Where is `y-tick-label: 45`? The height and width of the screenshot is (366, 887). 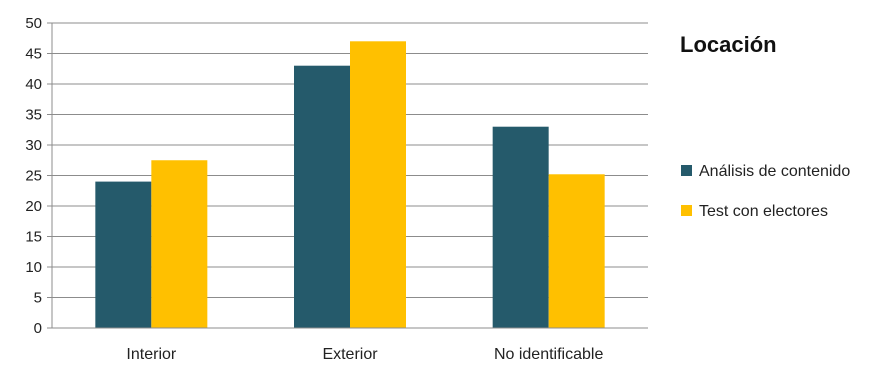
y-tick-label: 45 is located at coordinates (33, 54).